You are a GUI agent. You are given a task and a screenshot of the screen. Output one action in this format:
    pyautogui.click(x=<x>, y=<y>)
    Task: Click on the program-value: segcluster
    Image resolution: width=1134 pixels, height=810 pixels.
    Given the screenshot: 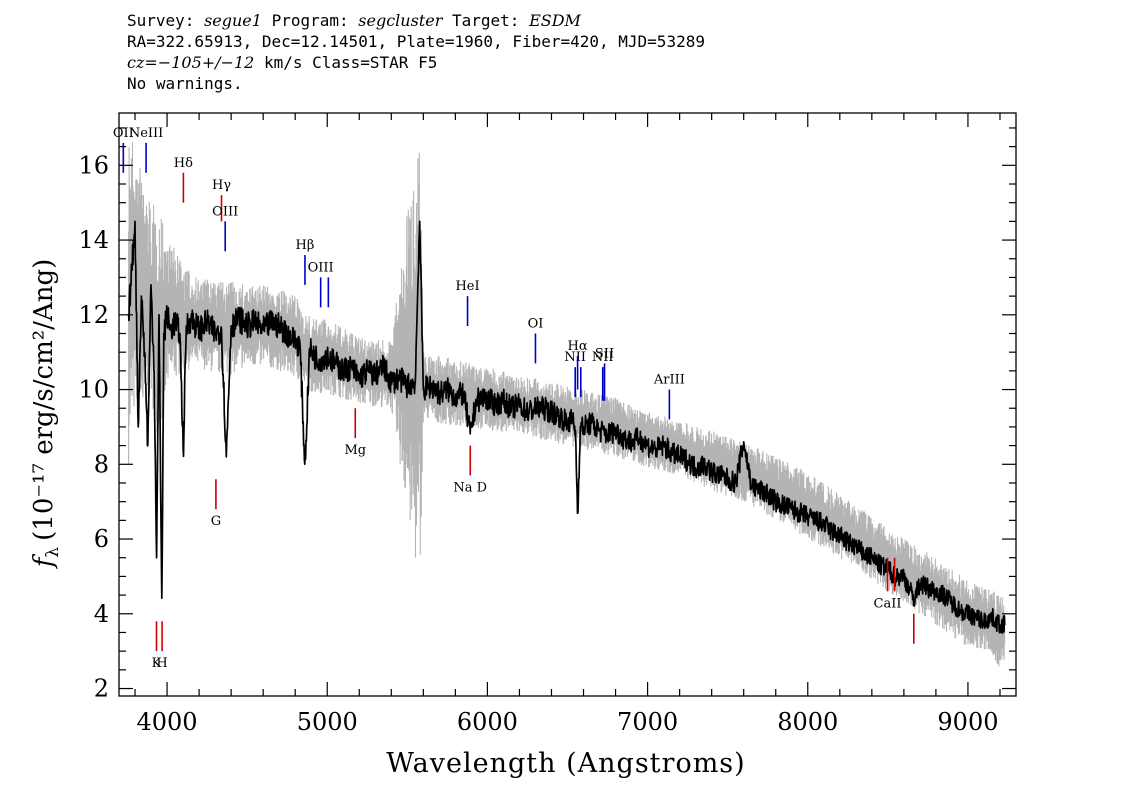 What is the action you would take?
    pyautogui.click(x=400, y=20)
    